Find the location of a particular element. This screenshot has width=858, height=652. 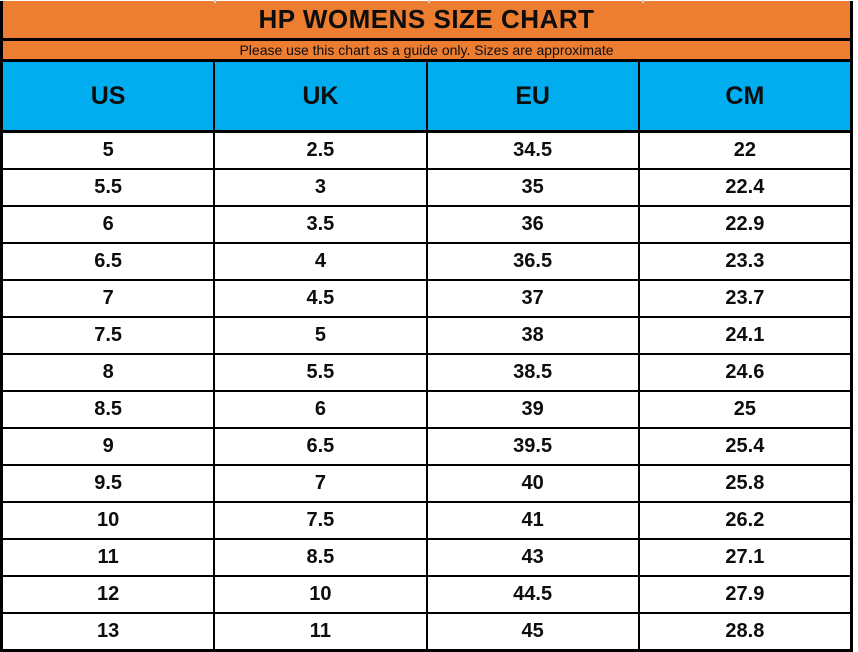

cell-cm: 22.4 is located at coordinates (745, 187).